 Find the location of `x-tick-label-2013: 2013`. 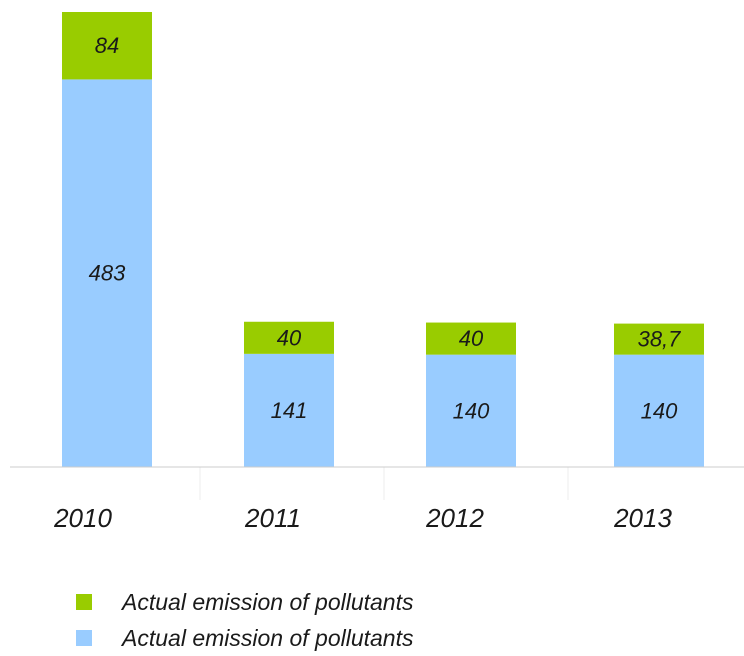

x-tick-label-2013: 2013 is located at coordinates (642, 518).